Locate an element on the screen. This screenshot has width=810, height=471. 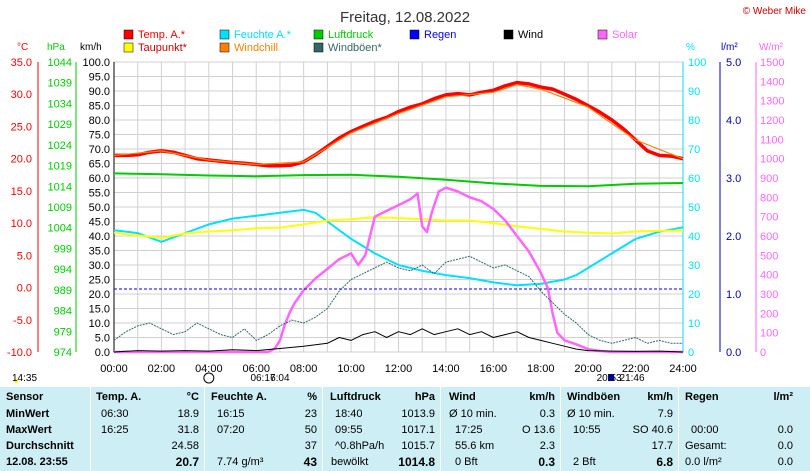
cell-value: 0.0 is located at coordinates (785, 462).